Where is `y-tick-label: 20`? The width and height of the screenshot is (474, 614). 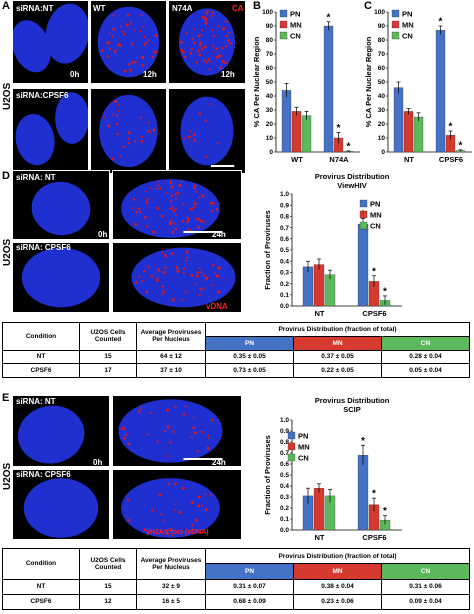 y-tick-label: 20 is located at coordinates (382, 124).